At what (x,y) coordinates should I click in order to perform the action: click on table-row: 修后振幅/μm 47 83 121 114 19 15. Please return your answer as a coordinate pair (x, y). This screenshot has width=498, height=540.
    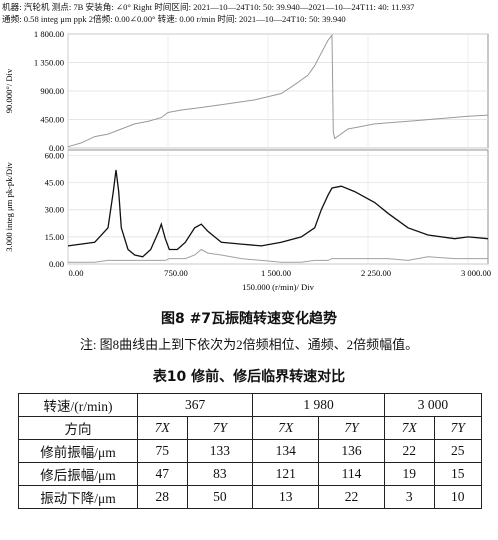
    Looking at the image, I should click on (250, 474).